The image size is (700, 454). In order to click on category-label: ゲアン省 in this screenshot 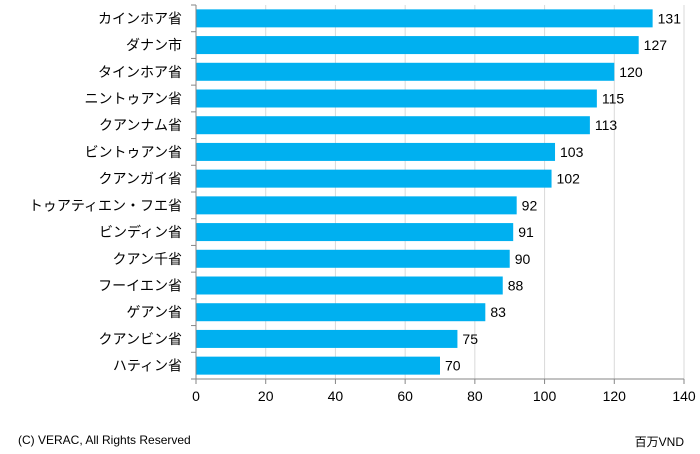, I will do `click(154, 313)`.